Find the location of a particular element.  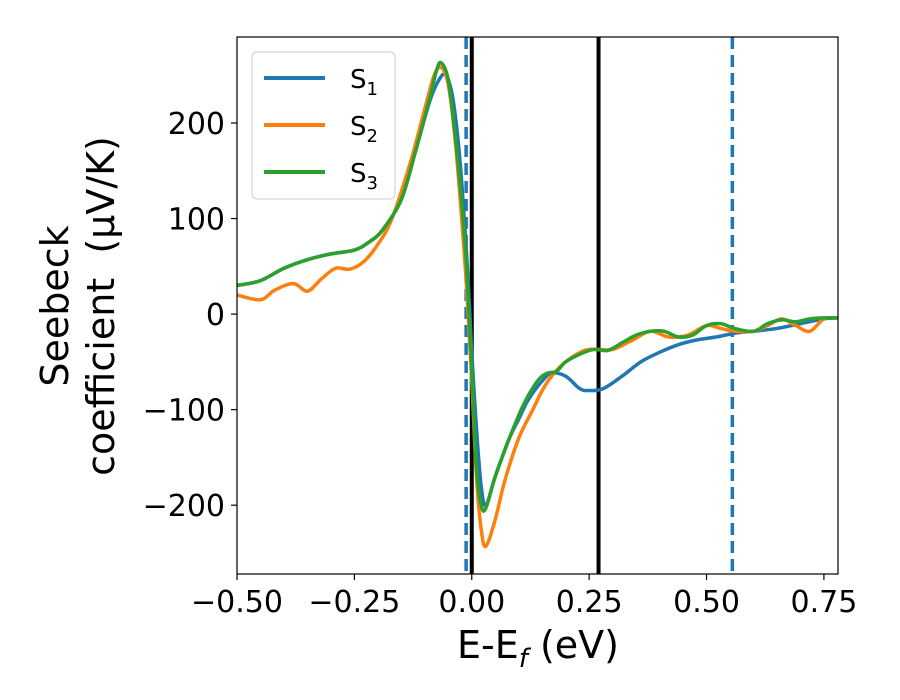

x-axis-title: E-Ef (eV) is located at coordinates (538, 648).